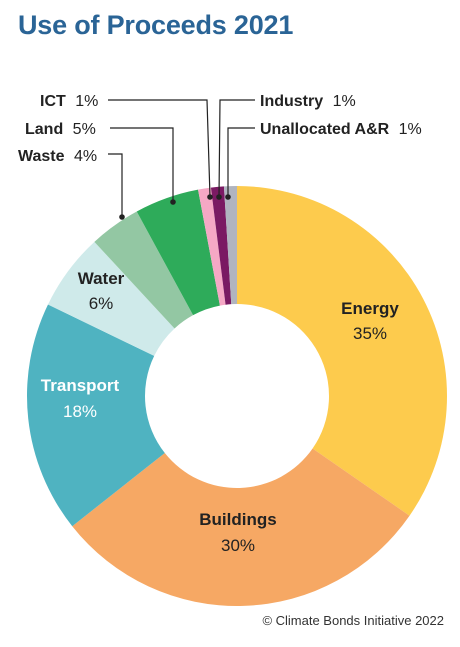  What do you see at coordinates (84, 129) in the screenshot?
I see `label-land-value: 5%` at bounding box center [84, 129].